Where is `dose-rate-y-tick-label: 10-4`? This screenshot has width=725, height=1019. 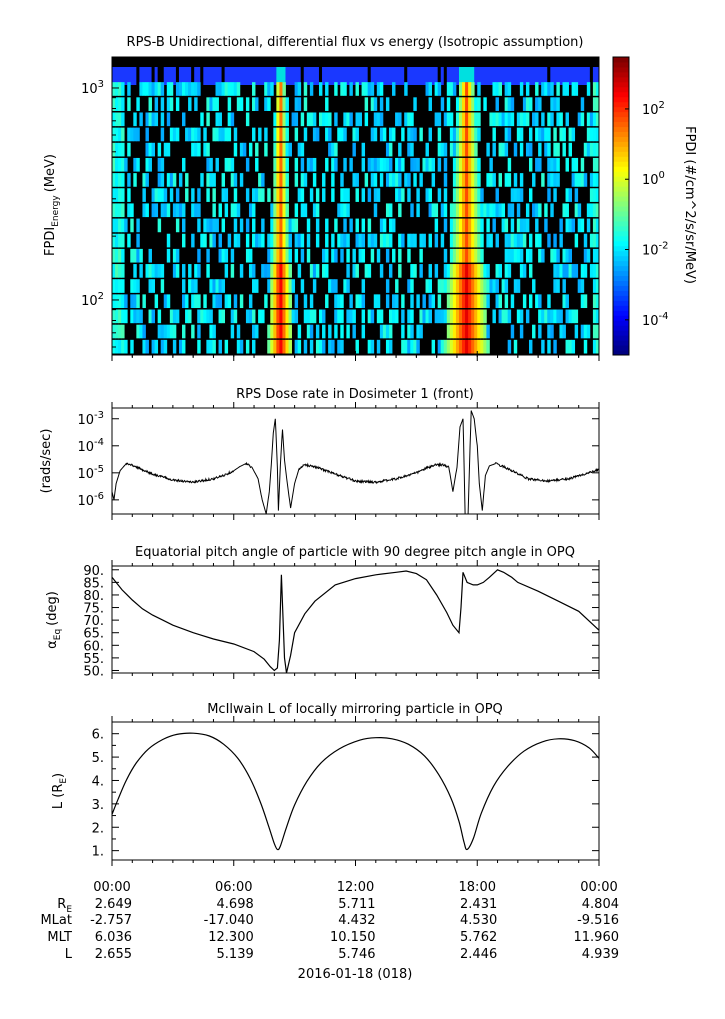
dose-rate-y-tick-label: 10-4 is located at coordinates (90, 446).